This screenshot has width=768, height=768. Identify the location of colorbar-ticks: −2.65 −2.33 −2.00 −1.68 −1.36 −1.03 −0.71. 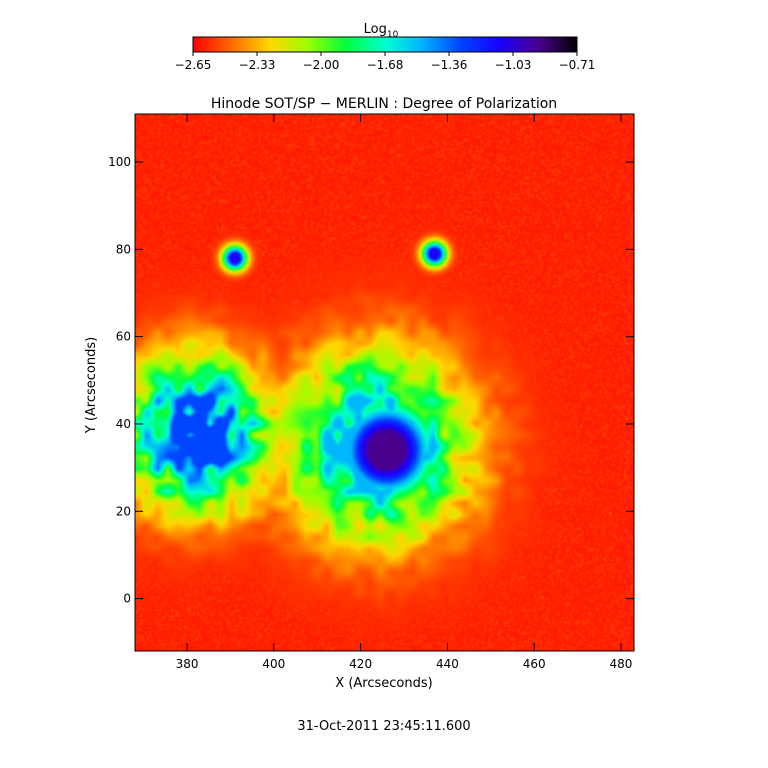
(385, 62).